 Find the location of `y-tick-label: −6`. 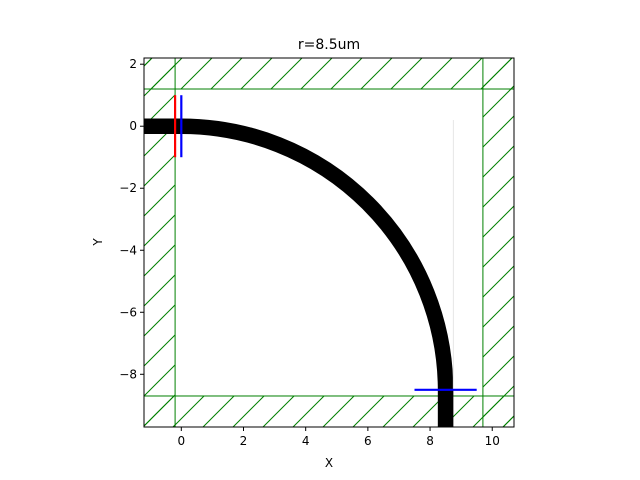

y-tick-label: −6 is located at coordinates (128, 312).